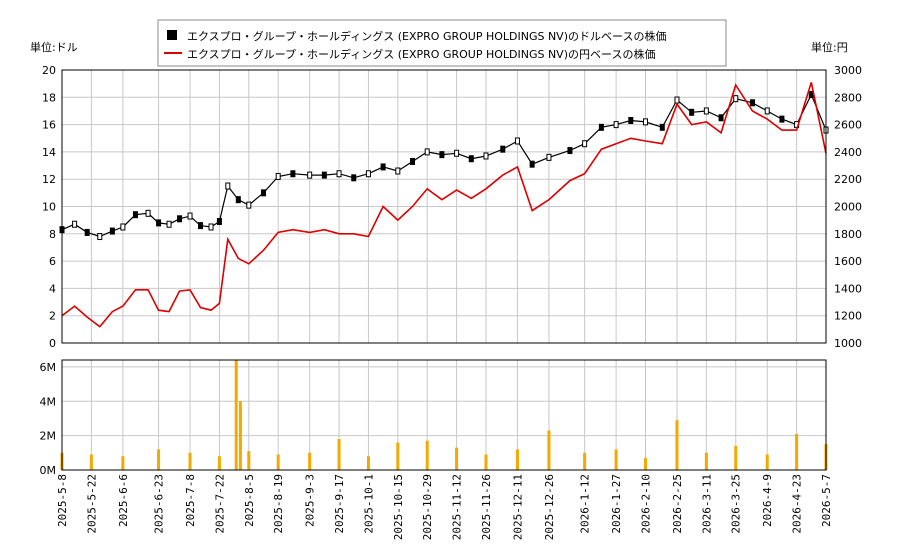 This screenshot has height=554, width=900. What do you see at coordinates (677, 504) in the screenshot?
I see `x-tick-label: 2026-2-25` at bounding box center [677, 504].